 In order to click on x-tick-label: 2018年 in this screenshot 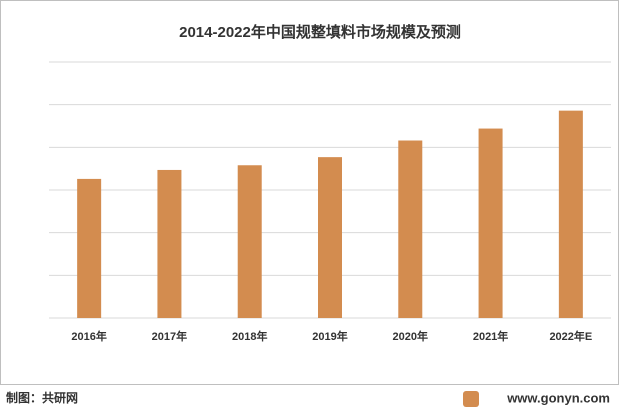, I will do `click(249, 336)`.